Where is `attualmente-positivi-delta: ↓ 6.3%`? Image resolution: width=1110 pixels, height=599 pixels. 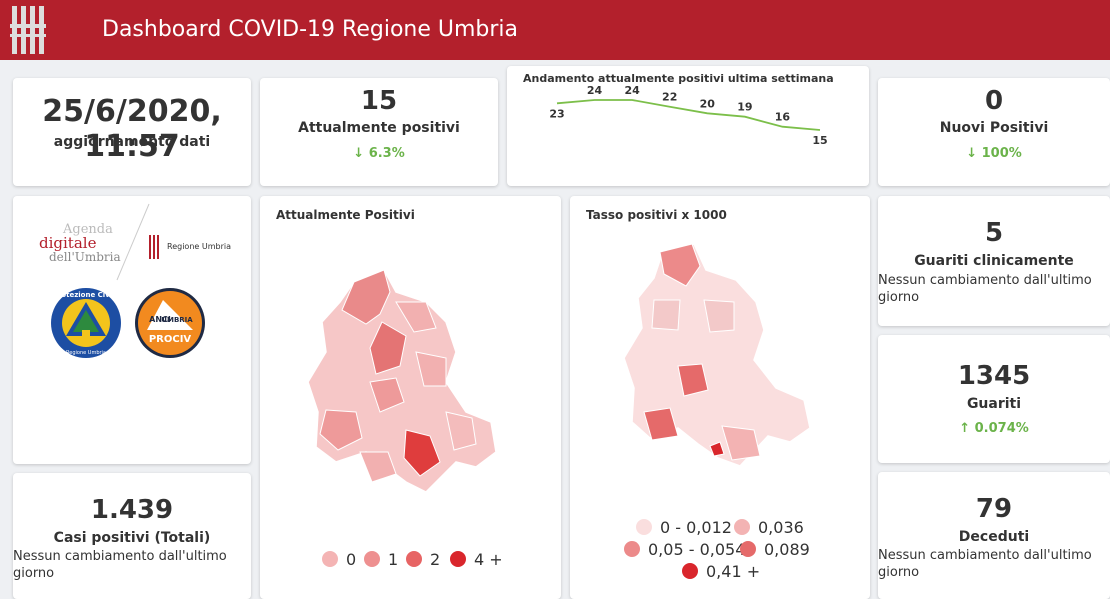
attualmente-positivi-delta: ↓ 6.3% is located at coordinates (379, 153).